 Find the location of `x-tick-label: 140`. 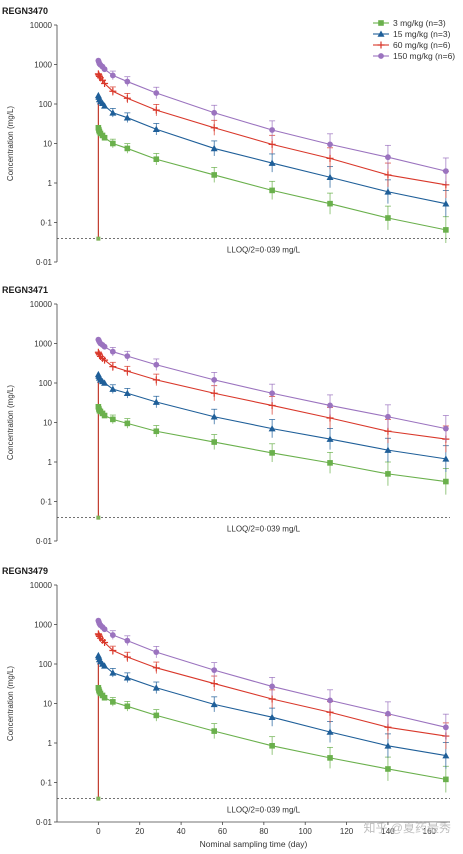

x-tick-label: 140 is located at coordinates (388, 831).